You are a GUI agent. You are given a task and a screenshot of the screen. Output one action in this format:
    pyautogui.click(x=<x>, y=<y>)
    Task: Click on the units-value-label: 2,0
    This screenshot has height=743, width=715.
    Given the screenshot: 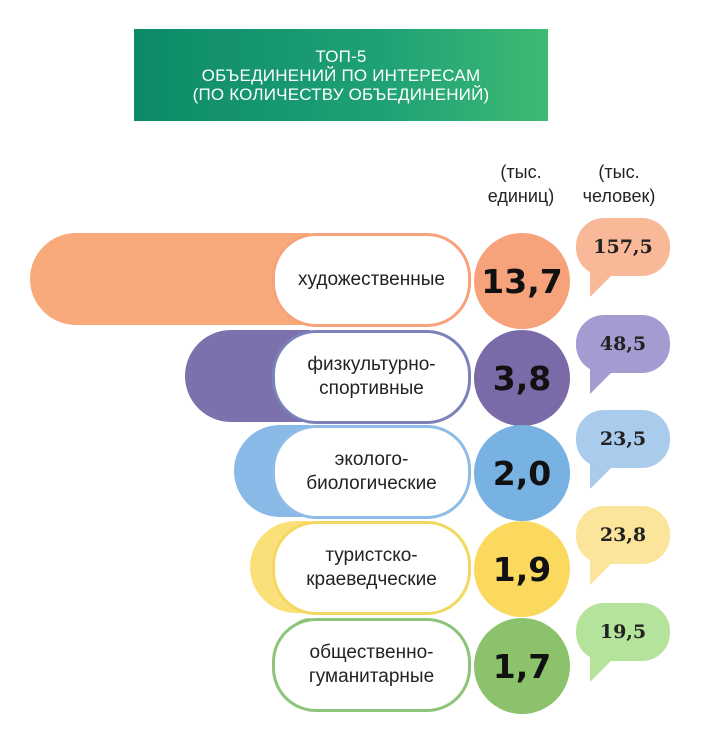 What is the action you would take?
    pyautogui.click(x=522, y=473)
    